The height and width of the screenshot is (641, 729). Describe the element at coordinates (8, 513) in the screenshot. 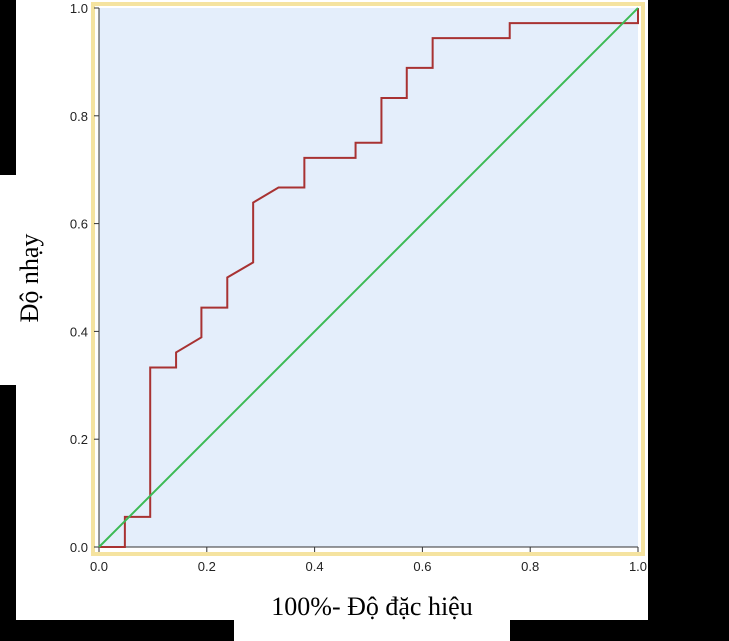

I see `left-black-bar-bottom` at that location.